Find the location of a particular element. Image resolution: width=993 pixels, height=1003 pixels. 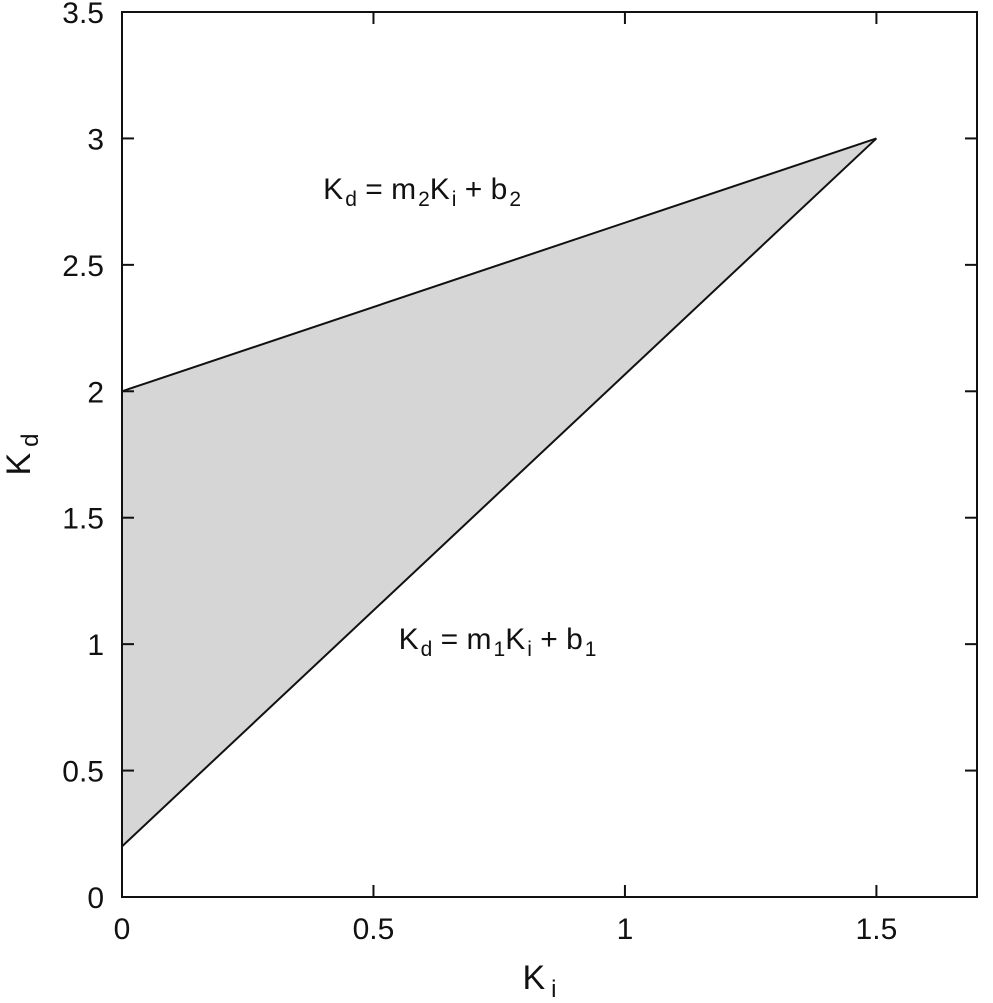

y-axis-label: Kd is located at coordinates (22, 454).